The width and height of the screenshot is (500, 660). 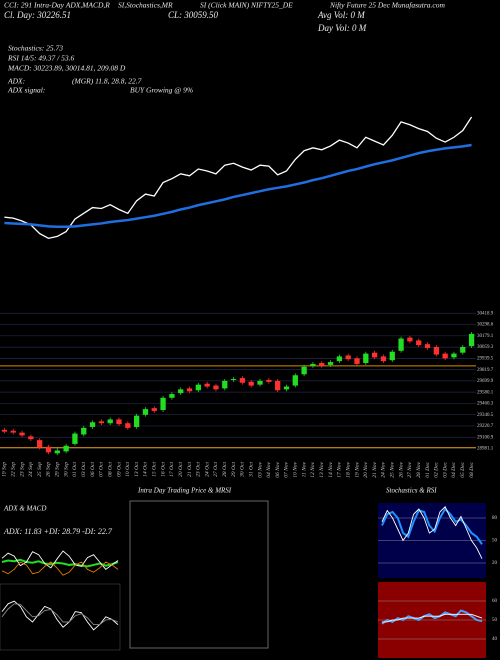 What do you see at coordinates (172, 469) in the screenshot?
I see `x-tick-label: 17 Oct` at bounding box center [172, 469].